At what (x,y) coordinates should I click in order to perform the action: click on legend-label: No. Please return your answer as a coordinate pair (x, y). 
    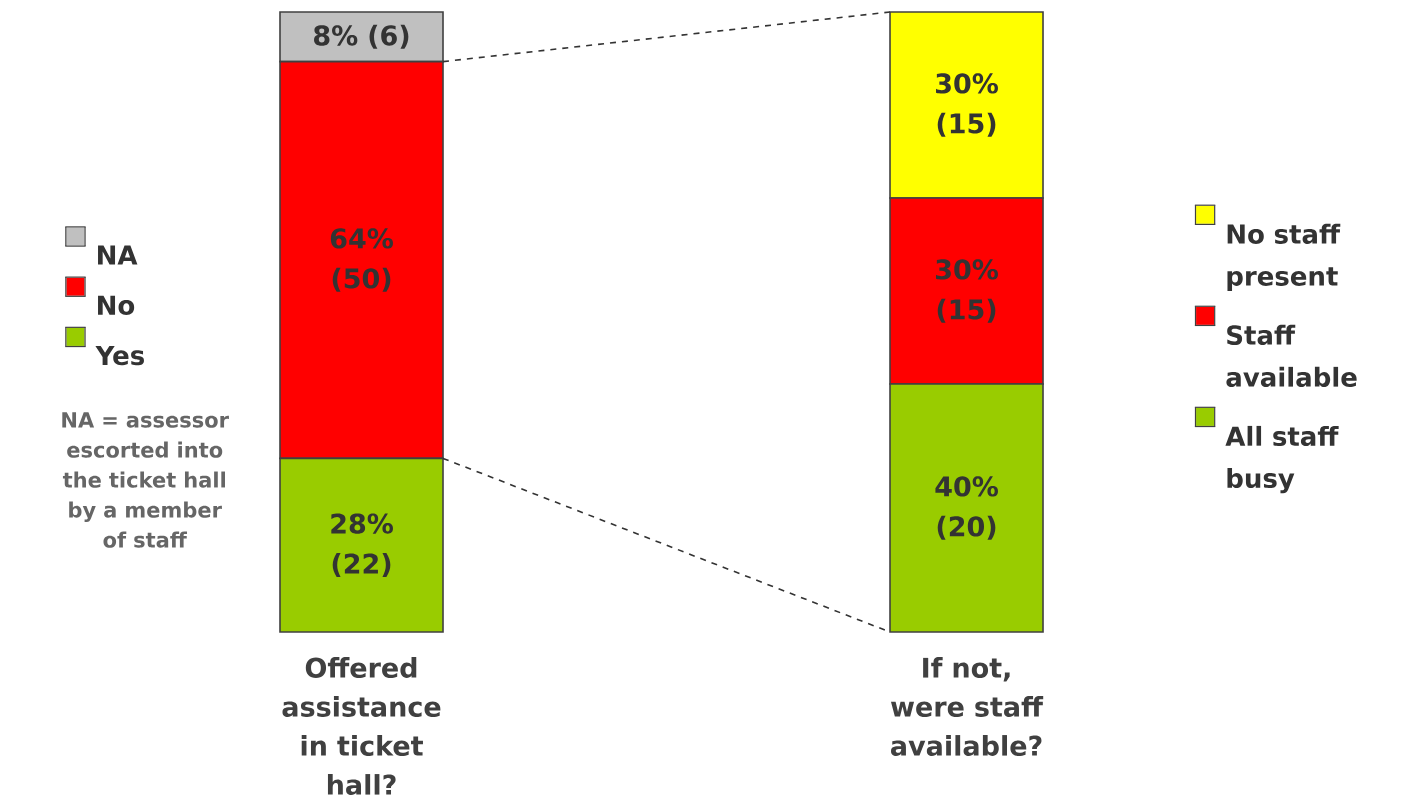
    Looking at the image, I should click on (116, 305).